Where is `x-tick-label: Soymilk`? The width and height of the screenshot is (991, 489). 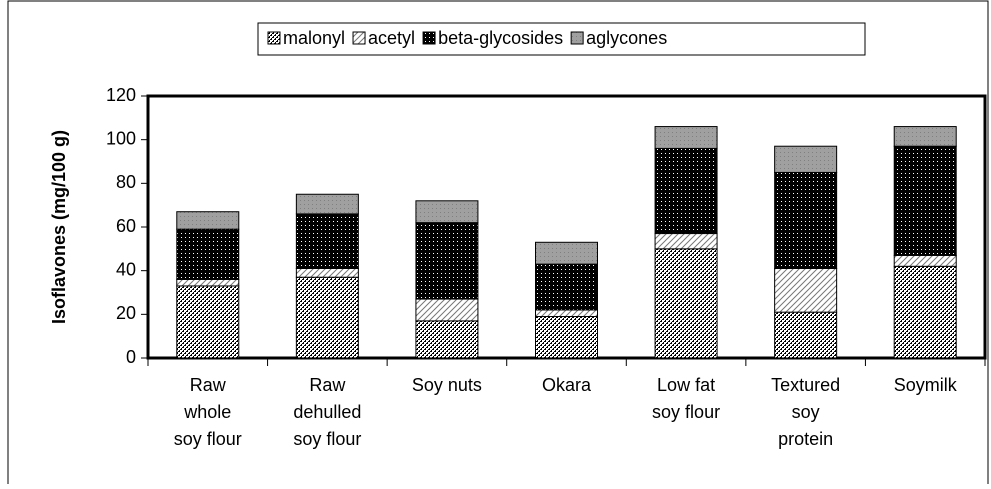
x-tick-label: Soymilk is located at coordinates (926, 385).